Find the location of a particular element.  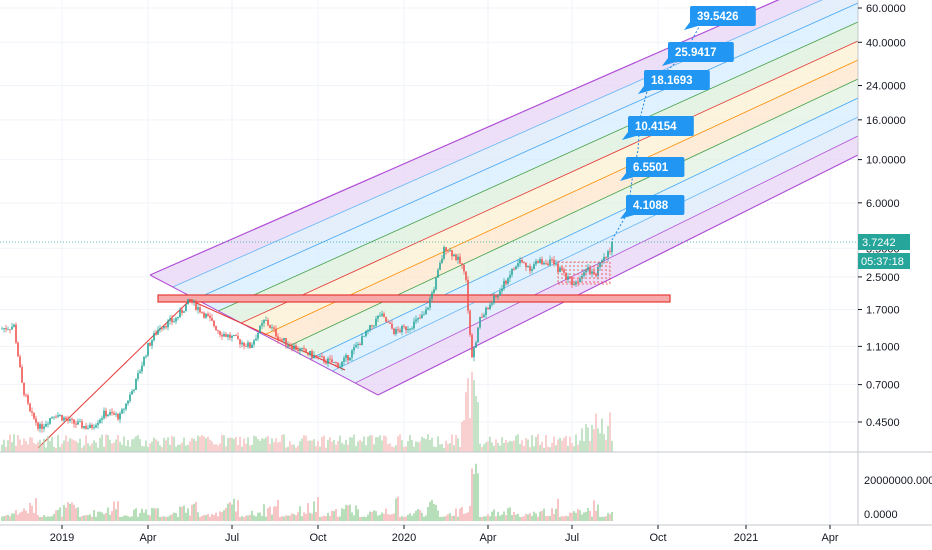

target-callouts: 39.5426 25.9417 18.1693 10.4154 6.5501 4.1088 is located at coordinates (688, 112).